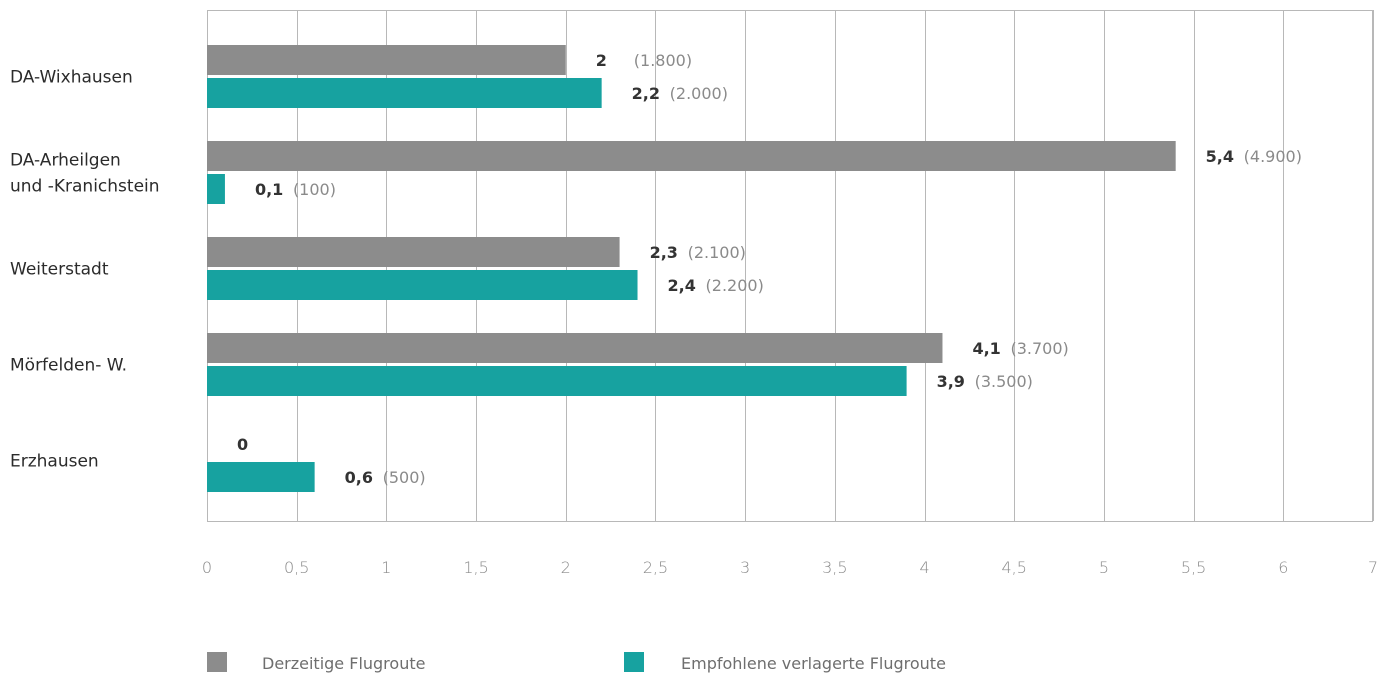  What do you see at coordinates (646, 93) in the screenshot?
I see `data-label: 2,2` at bounding box center [646, 93].